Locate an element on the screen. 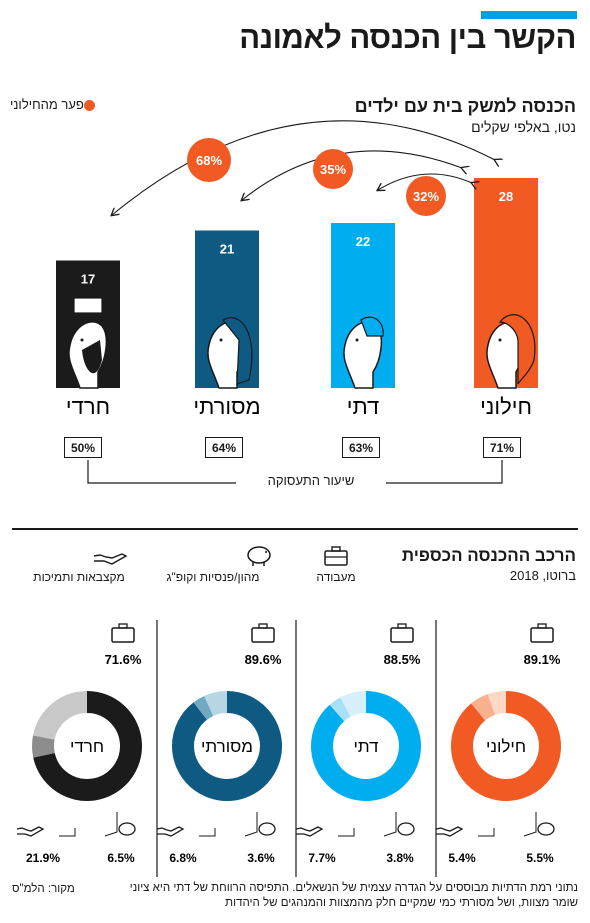 This screenshot has width=590, height=923. donut-label-haredi: חרדי is located at coordinates (87, 746).